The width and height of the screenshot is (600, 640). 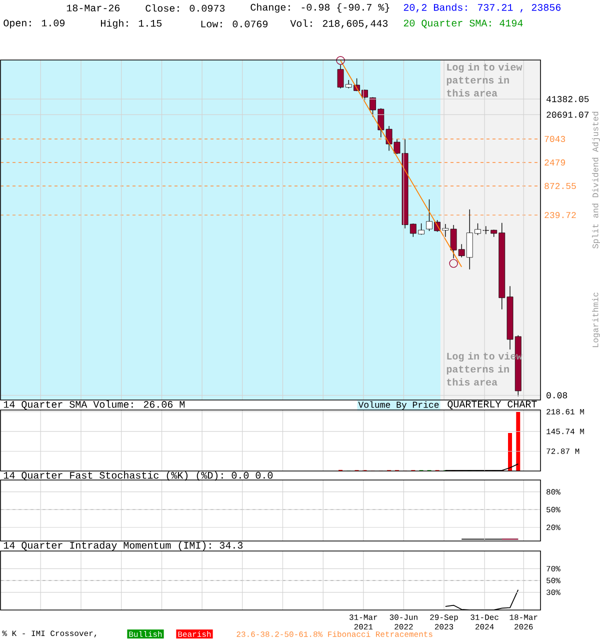 I want to click on ref-line-label: 7043, so click(x=555, y=139).